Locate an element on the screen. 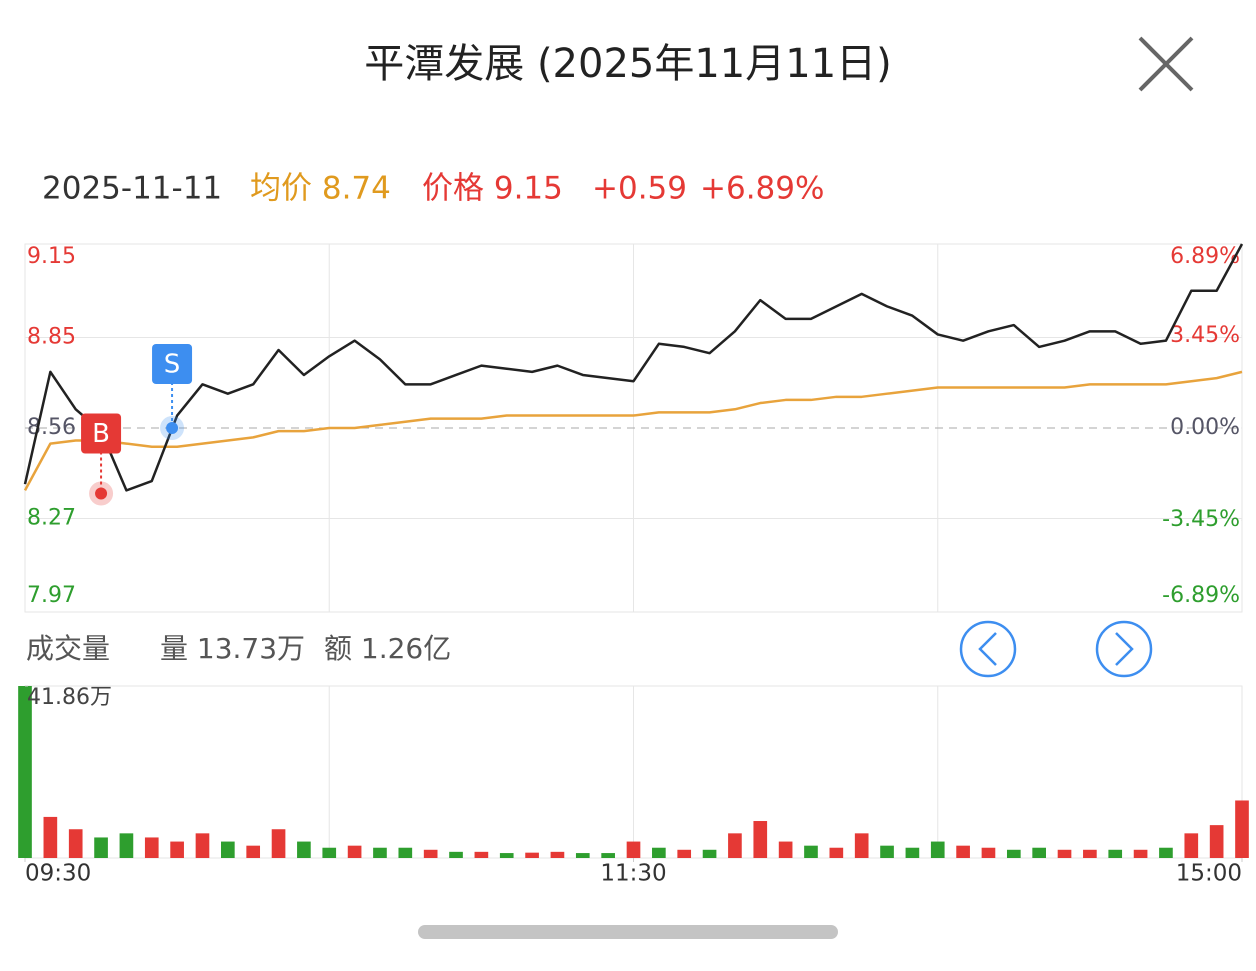 The image size is (1256, 971). y2-tick-label: -6.89% is located at coordinates (1201, 595).